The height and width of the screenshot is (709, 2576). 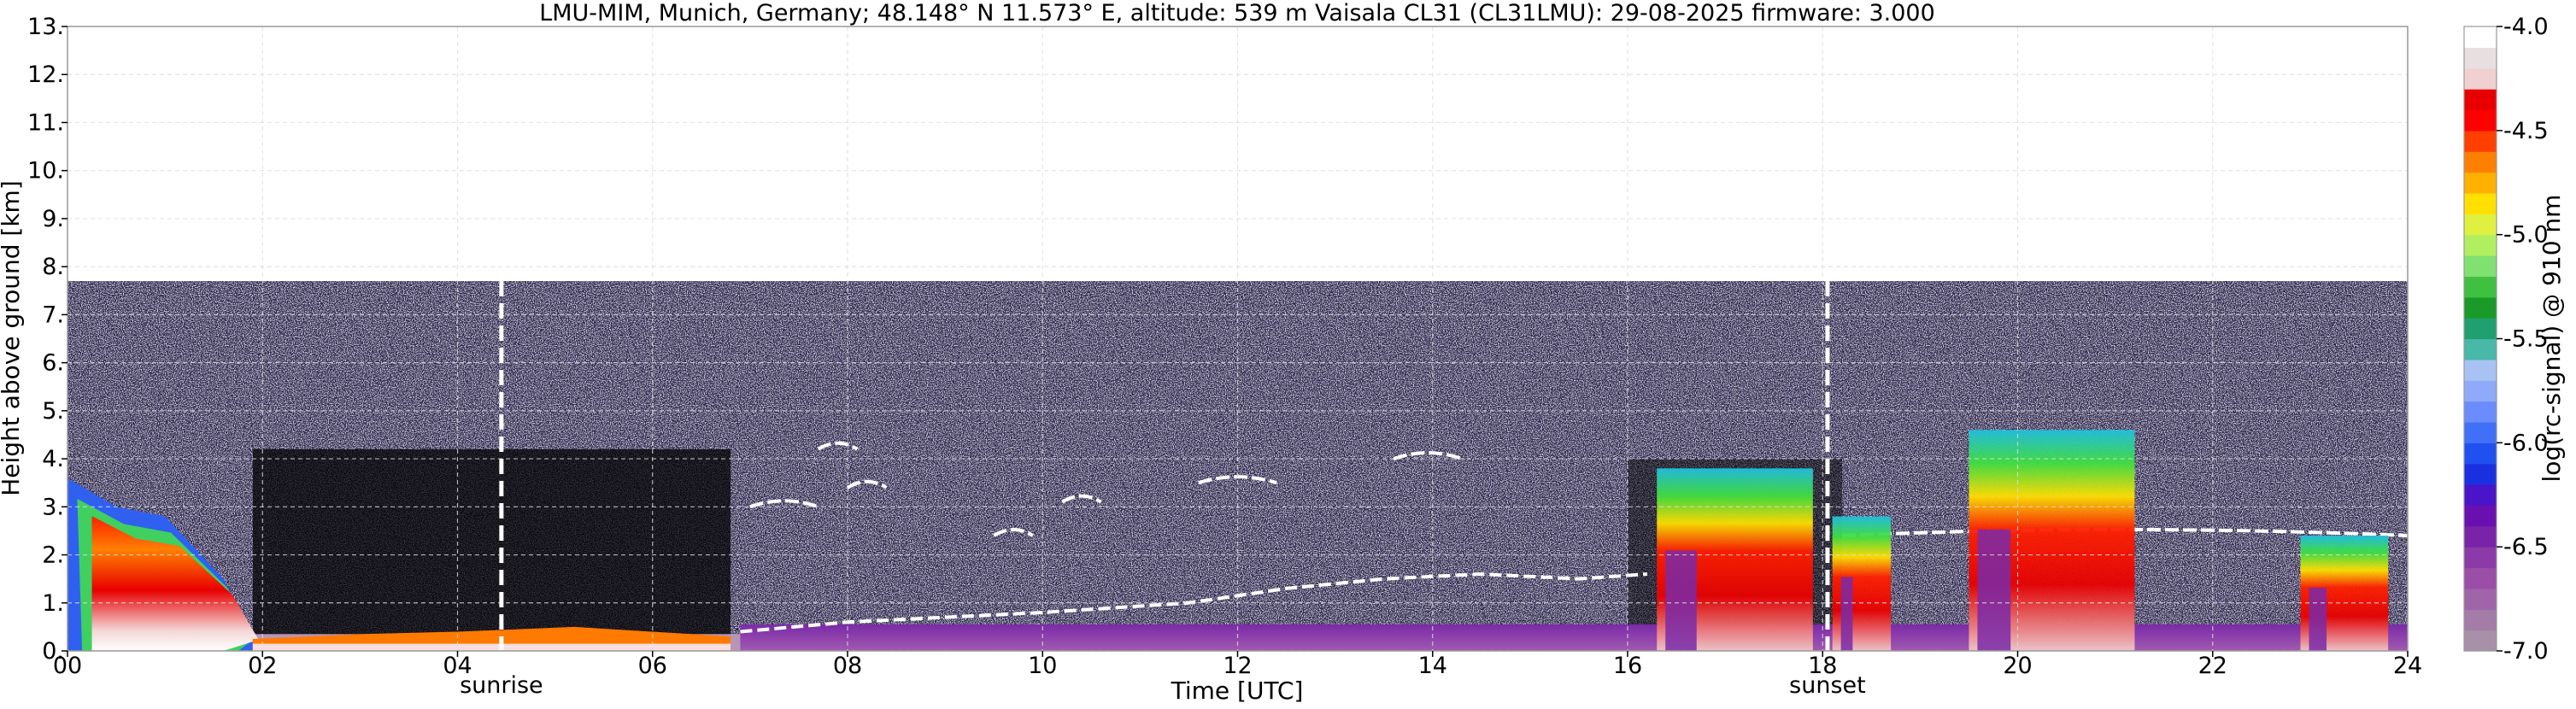 I want to click on x-tick-label: 10, so click(x=1042, y=666).